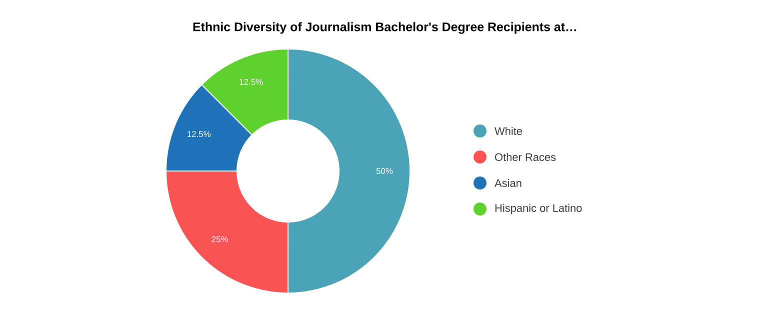 The height and width of the screenshot is (335, 770). What do you see at coordinates (508, 183) in the screenshot?
I see `legend-label: Asian` at bounding box center [508, 183].